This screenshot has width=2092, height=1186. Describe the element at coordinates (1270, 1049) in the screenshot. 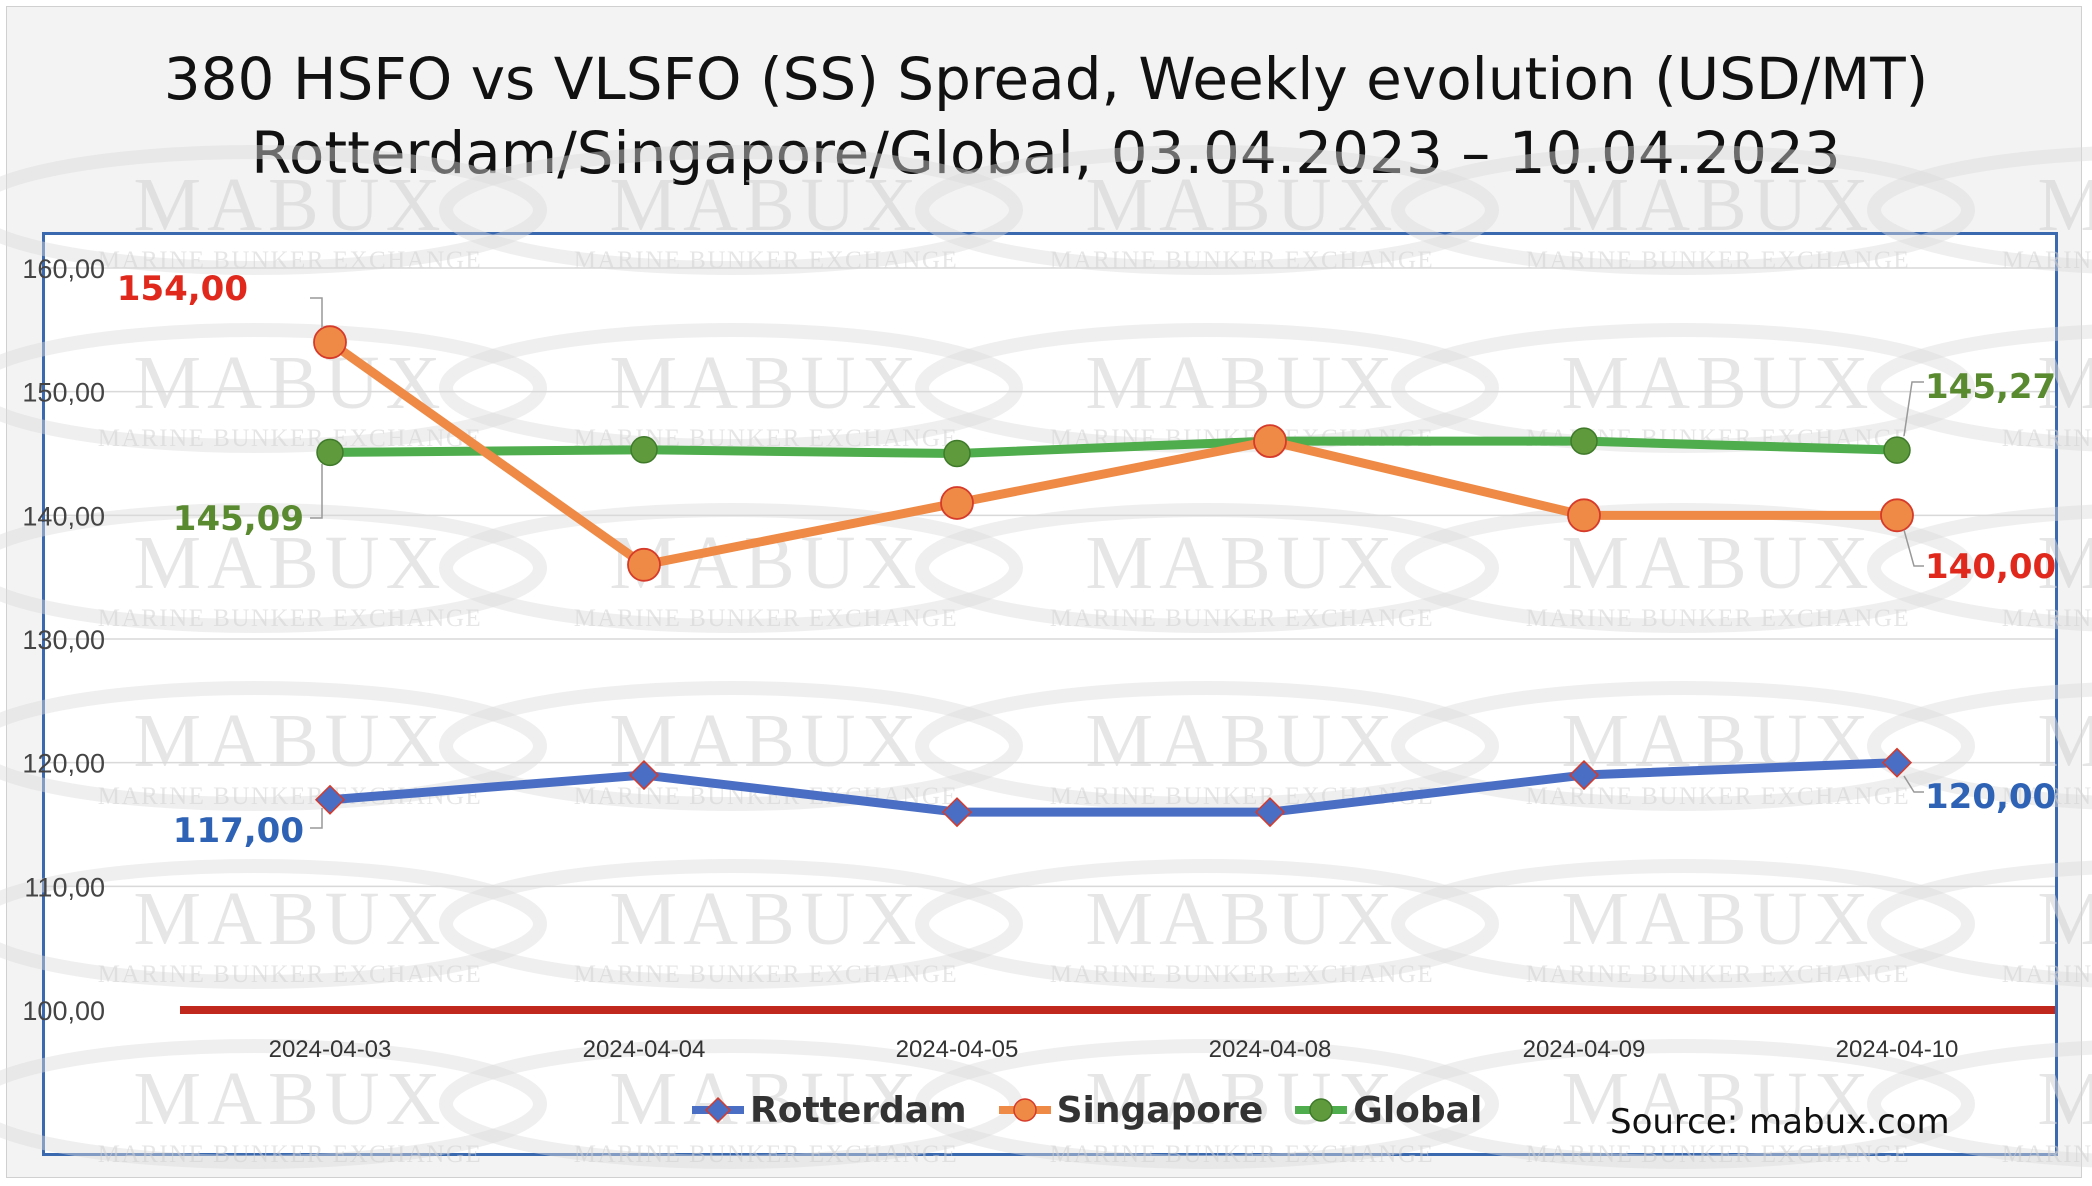

I see `x-tick-label: 2024-04-08` at that location.